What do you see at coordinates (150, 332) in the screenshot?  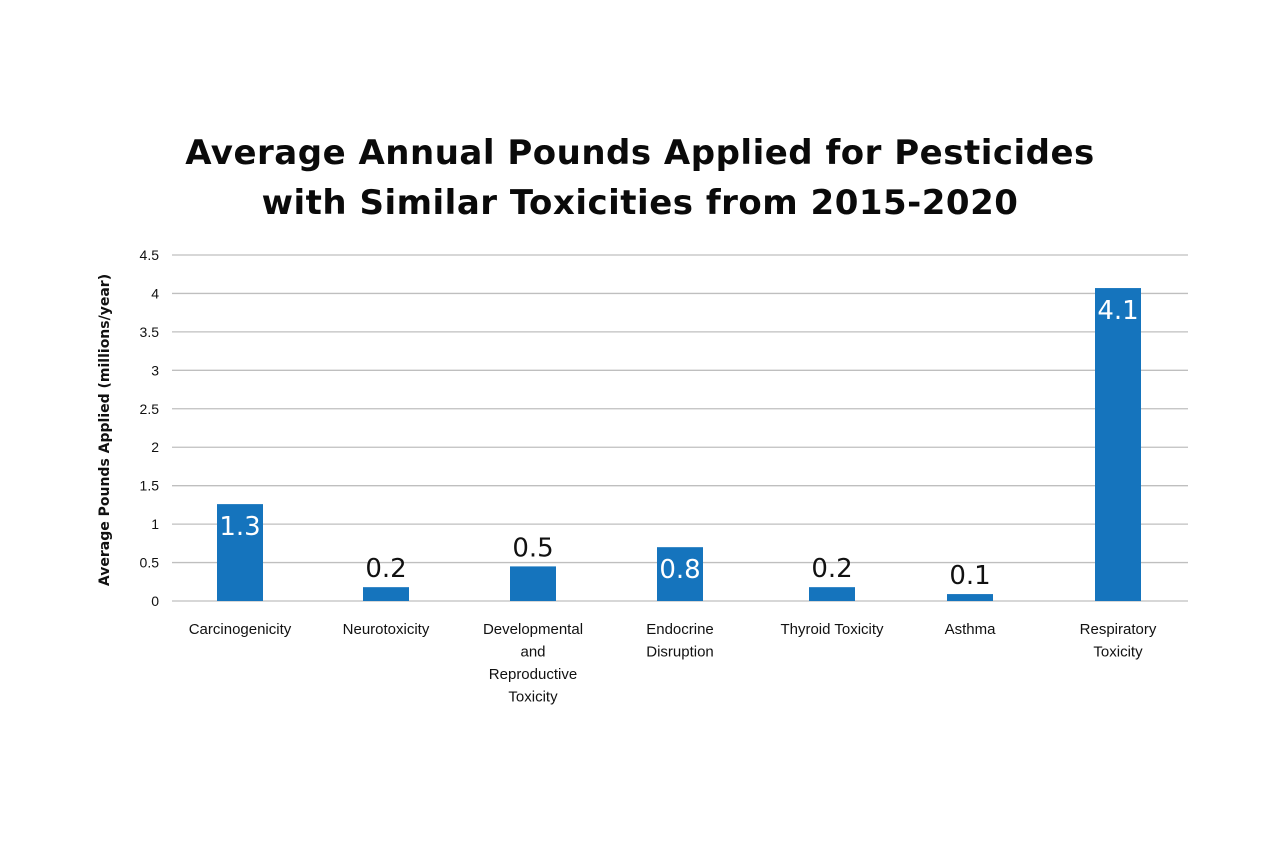 I see `y-tick-label: 3.5` at bounding box center [150, 332].